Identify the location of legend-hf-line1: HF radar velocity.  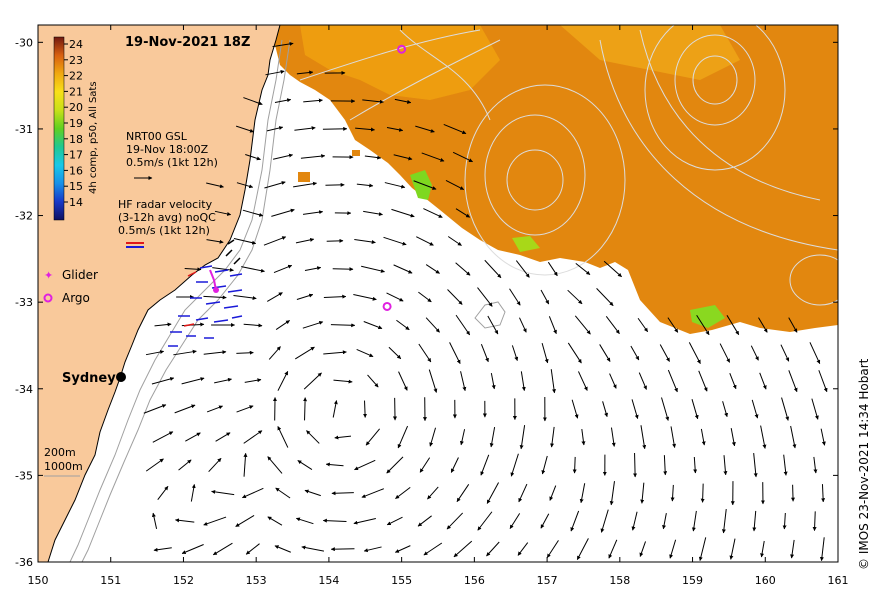
(165, 204).